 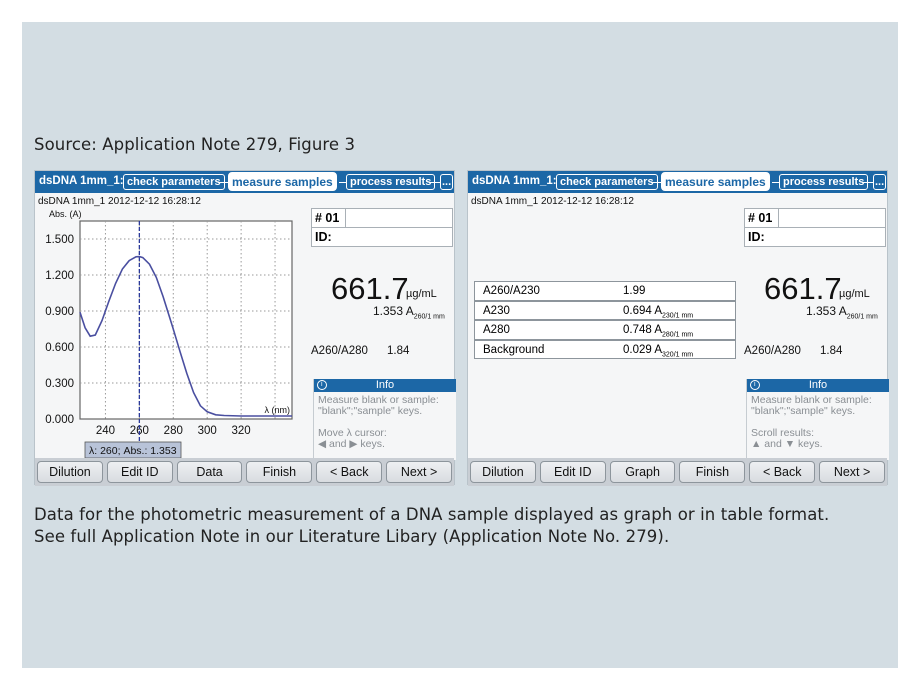 What do you see at coordinates (658, 311) in the screenshot?
I see `row-value: 0.694 A230/1 mm` at bounding box center [658, 311].